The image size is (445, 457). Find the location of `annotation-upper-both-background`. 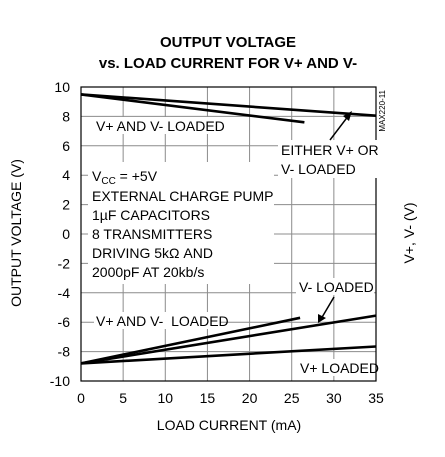

annotation-upper-both-background is located at coordinates (170, 125).